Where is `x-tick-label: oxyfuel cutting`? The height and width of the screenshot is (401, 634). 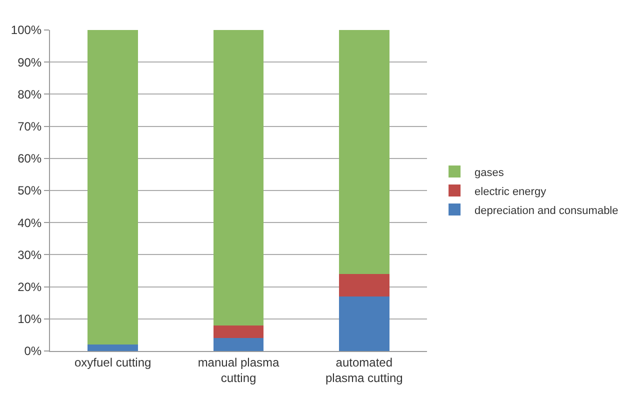
x-tick-label: oxyfuel cutting is located at coordinates (113, 362).